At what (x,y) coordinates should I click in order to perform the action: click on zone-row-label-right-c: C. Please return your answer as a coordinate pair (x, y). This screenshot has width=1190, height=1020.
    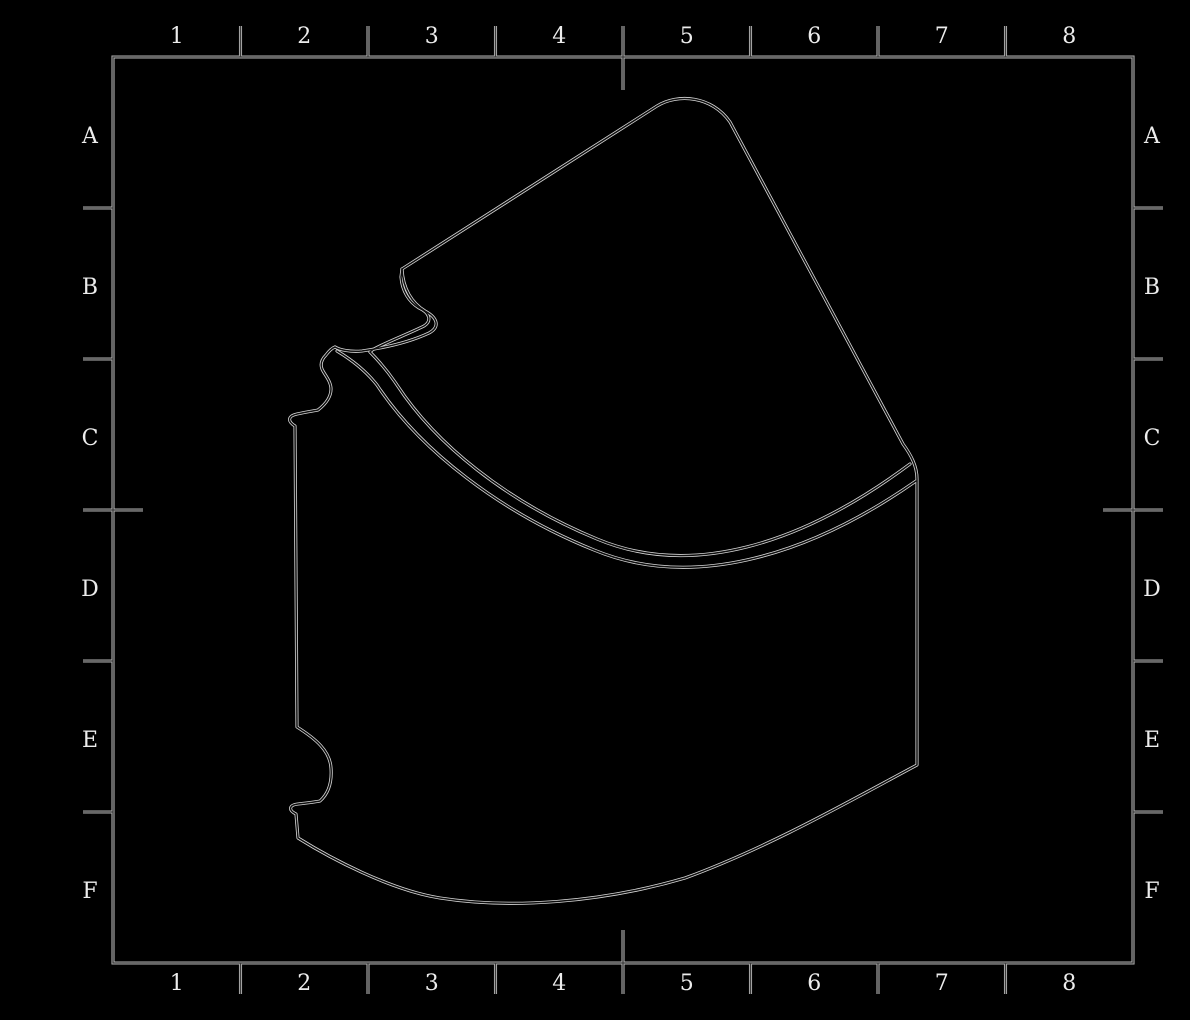
    Looking at the image, I should click on (1152, 438).